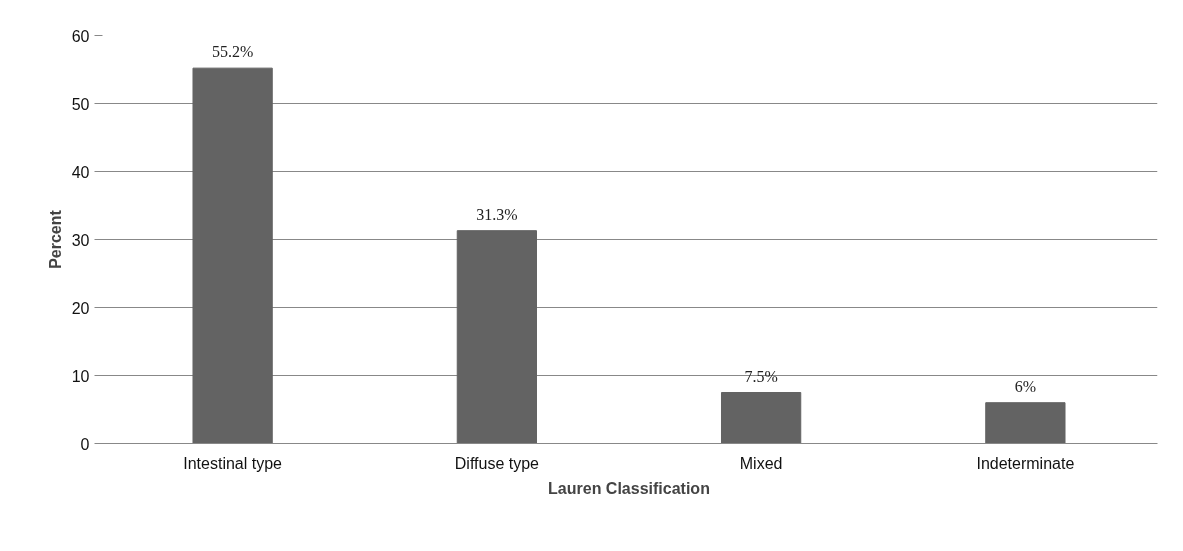 This screenshot has height=551, width=1183. Describe the element at coordinates (80, 308) in the screenshot. I see `y-tick-label: 20` at that location.